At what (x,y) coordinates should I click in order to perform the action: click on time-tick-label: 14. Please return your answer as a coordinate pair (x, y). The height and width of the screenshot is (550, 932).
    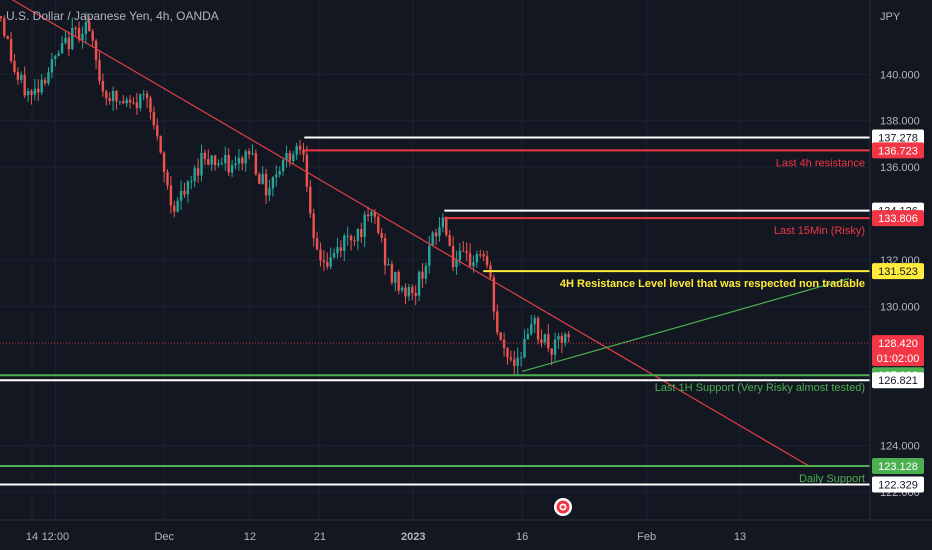
    Looking at the image, I should click on (32, 537).